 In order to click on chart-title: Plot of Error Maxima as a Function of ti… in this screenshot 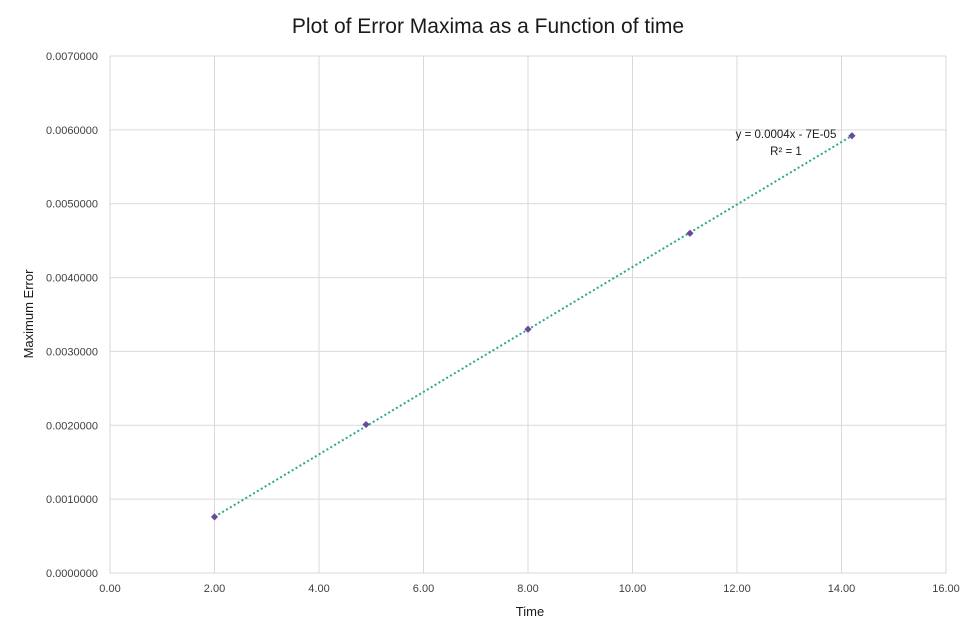, I will do `click(488, 26)`.